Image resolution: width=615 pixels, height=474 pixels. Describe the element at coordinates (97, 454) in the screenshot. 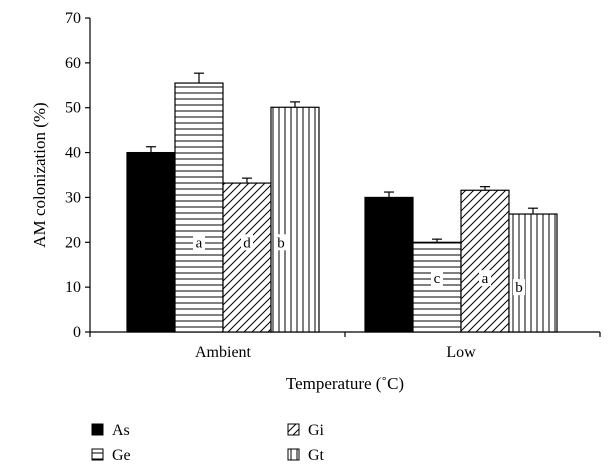

I see `legend-swatch-ge` at that location.